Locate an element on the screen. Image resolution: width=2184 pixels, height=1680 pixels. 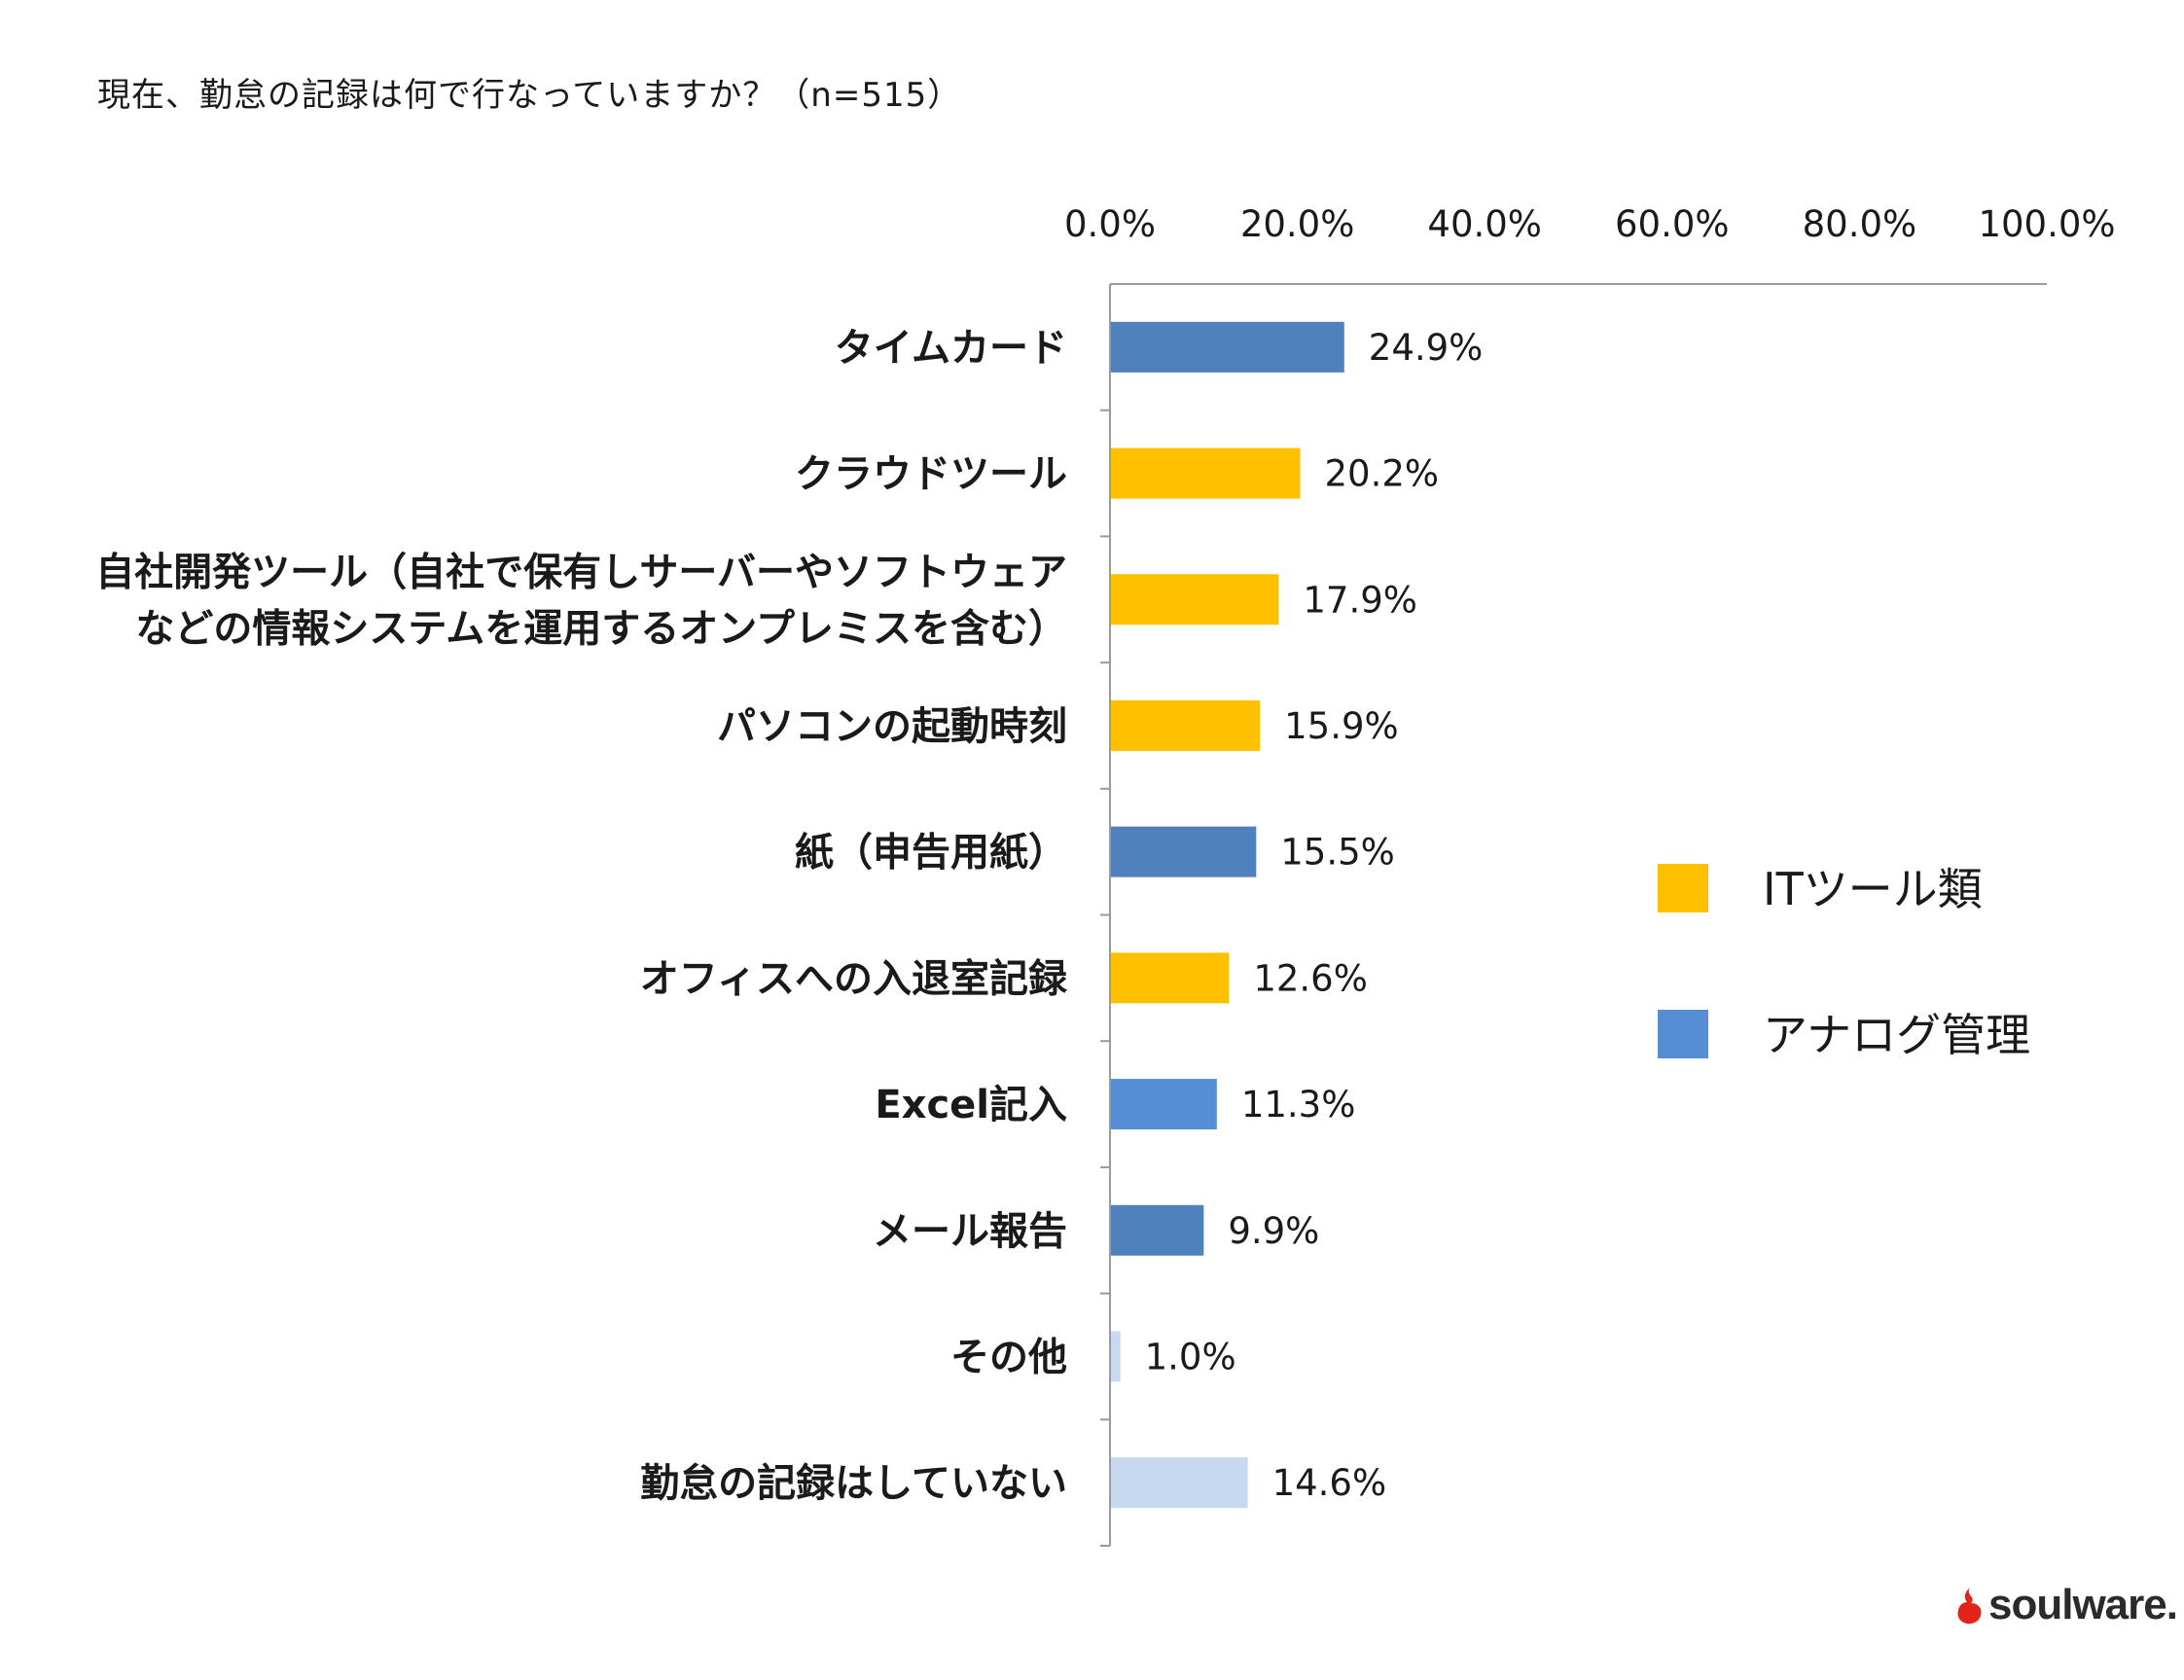
x-tick-label: 80.0% is located at coordinates (1860, 224).